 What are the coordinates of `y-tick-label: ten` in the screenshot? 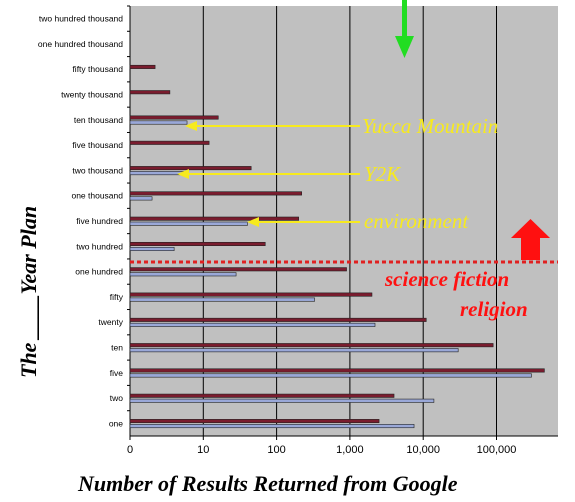 It's located at (117, 347).